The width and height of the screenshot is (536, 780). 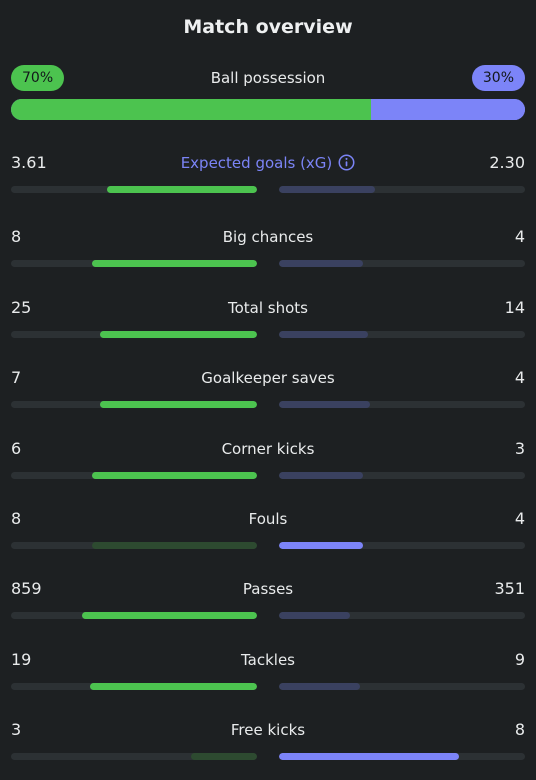 I want to click on page-title: Match overview, so click(x=268, y=27).